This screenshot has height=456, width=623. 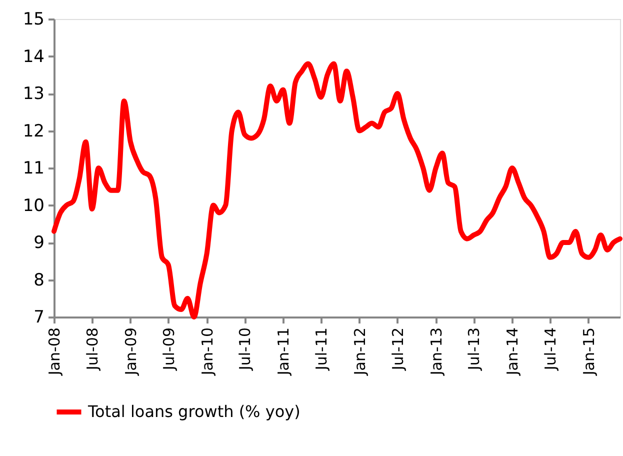 I want to click on x-tick-label: Jul-14, so click(x=550, y=350).